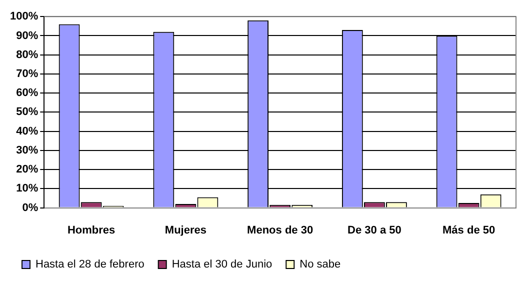  Describe the element at coordinates (27, 36) in the screenshot. I see `y-tick-label: 90%` at that location.